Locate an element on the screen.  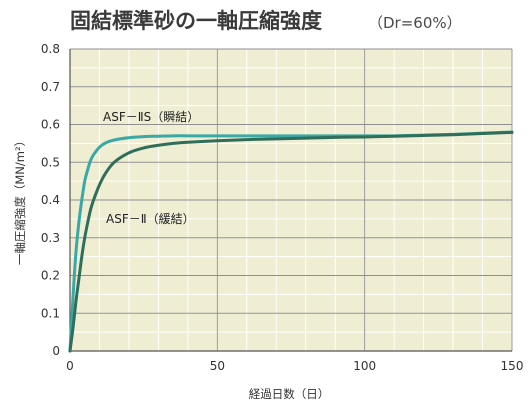
y-axis-label: 一軸圧縮強度（MN/m²） is located at coordinates (20, 200).